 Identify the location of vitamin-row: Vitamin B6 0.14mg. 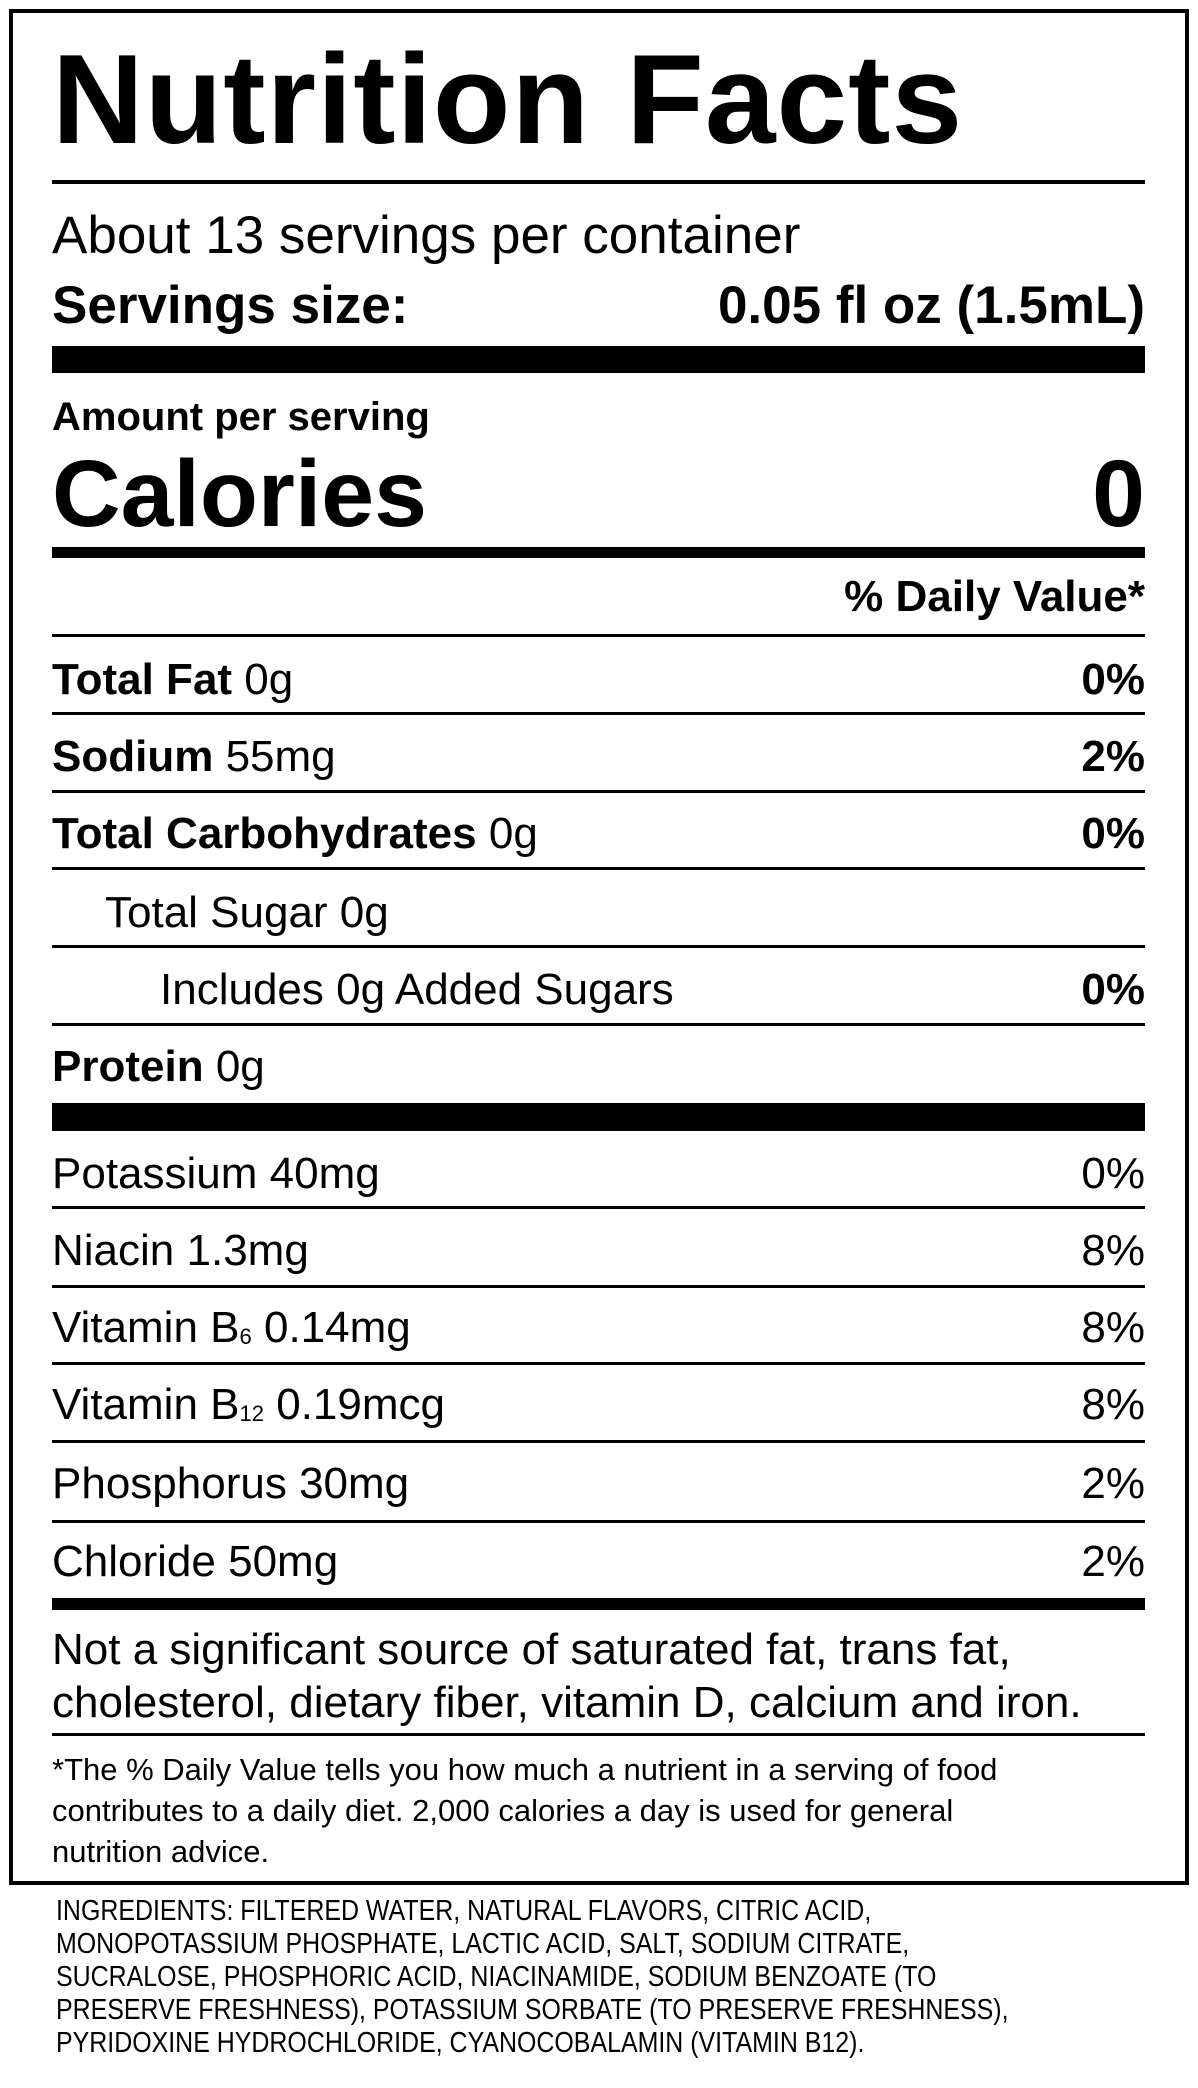
(231, 1328).